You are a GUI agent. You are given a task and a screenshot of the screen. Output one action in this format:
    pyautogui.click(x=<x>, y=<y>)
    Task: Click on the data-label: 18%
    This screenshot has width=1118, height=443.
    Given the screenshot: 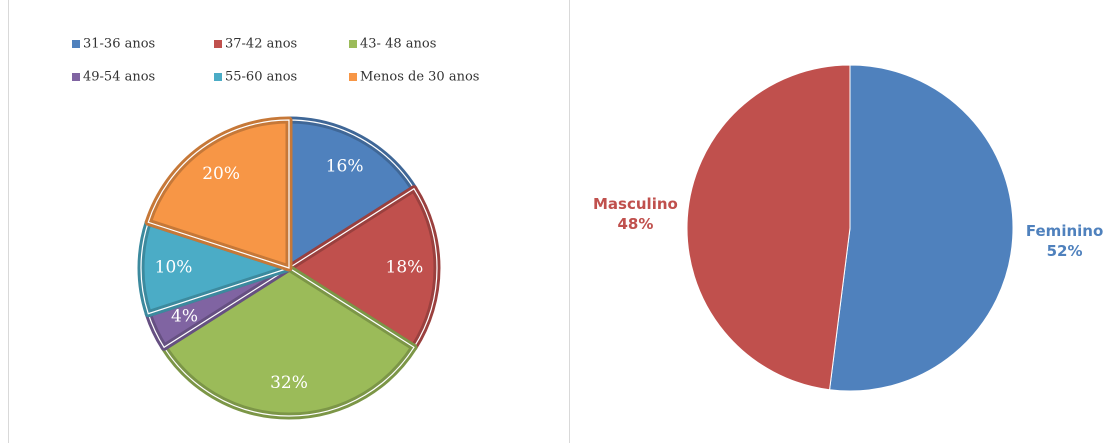 What is the action you would take?
    pyautogui.click(x=405, y=268)
    